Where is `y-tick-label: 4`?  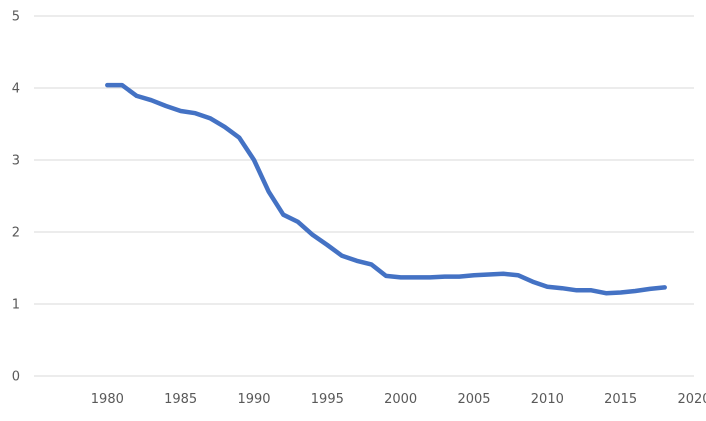 y-tick-label: 4 is located at coordinates (16, 89).